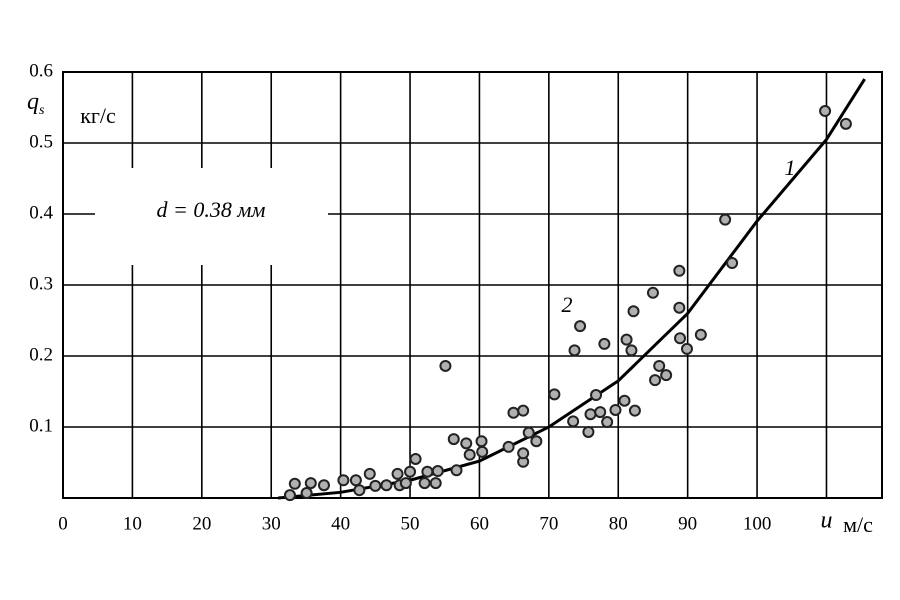  What do you see at coordinates (826, 521) in the screenshot?
I see `x-tick-label: u` at bounding box center [826, 521].